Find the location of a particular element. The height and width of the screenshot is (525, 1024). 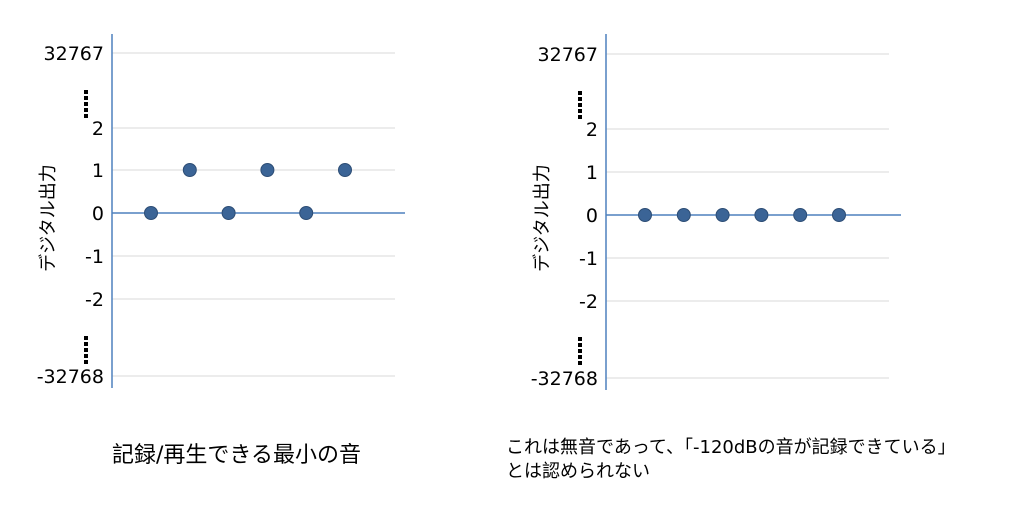

left-chart-caption: 記録/再生できる最小の音 is located at coordinates (236, 455).